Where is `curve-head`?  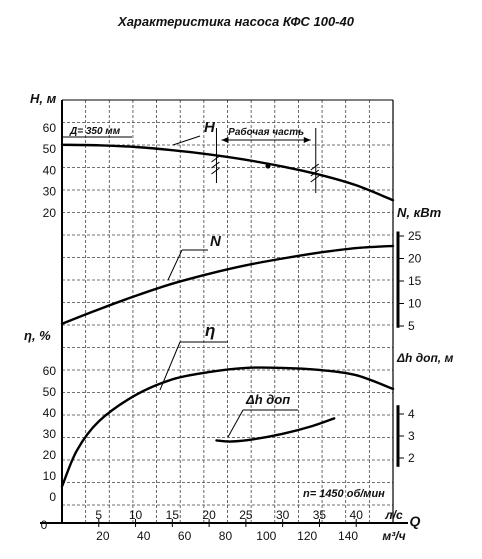
curve-head is located at coordinates (227, 172).